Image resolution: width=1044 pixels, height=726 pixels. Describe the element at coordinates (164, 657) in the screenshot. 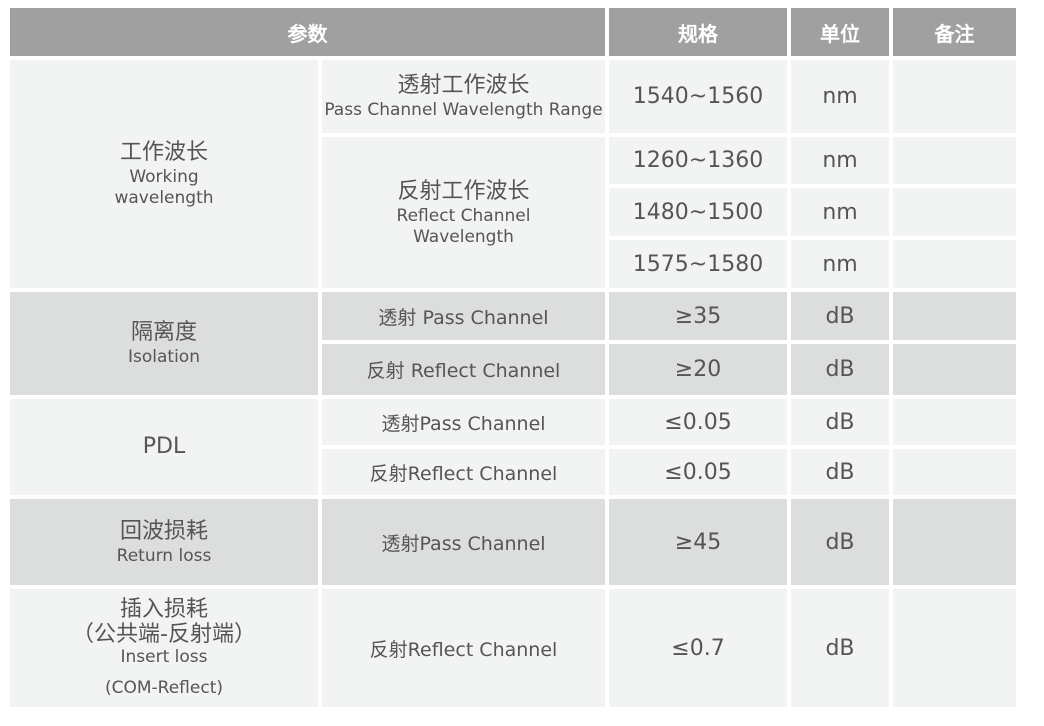

I see `label-en: Insert loss` at that location.